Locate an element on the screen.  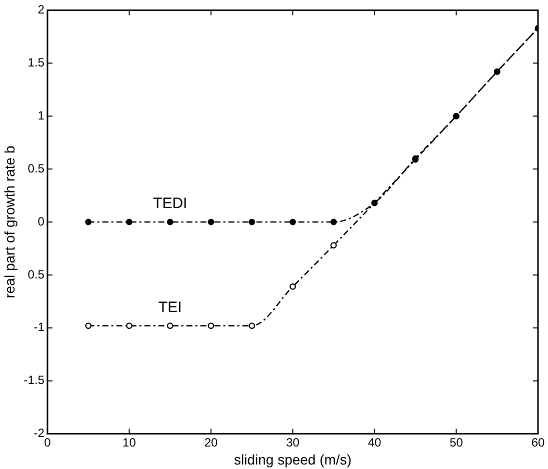
y-axis-title: real part of growth rate b is located at coordinates (9, 222).